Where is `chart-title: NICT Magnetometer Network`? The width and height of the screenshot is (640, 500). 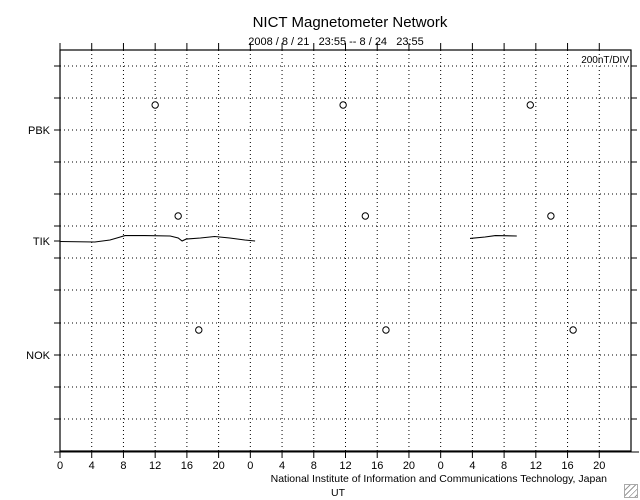
chart-title: NICT Magnetometer Network is located at coordinates (350, 22).